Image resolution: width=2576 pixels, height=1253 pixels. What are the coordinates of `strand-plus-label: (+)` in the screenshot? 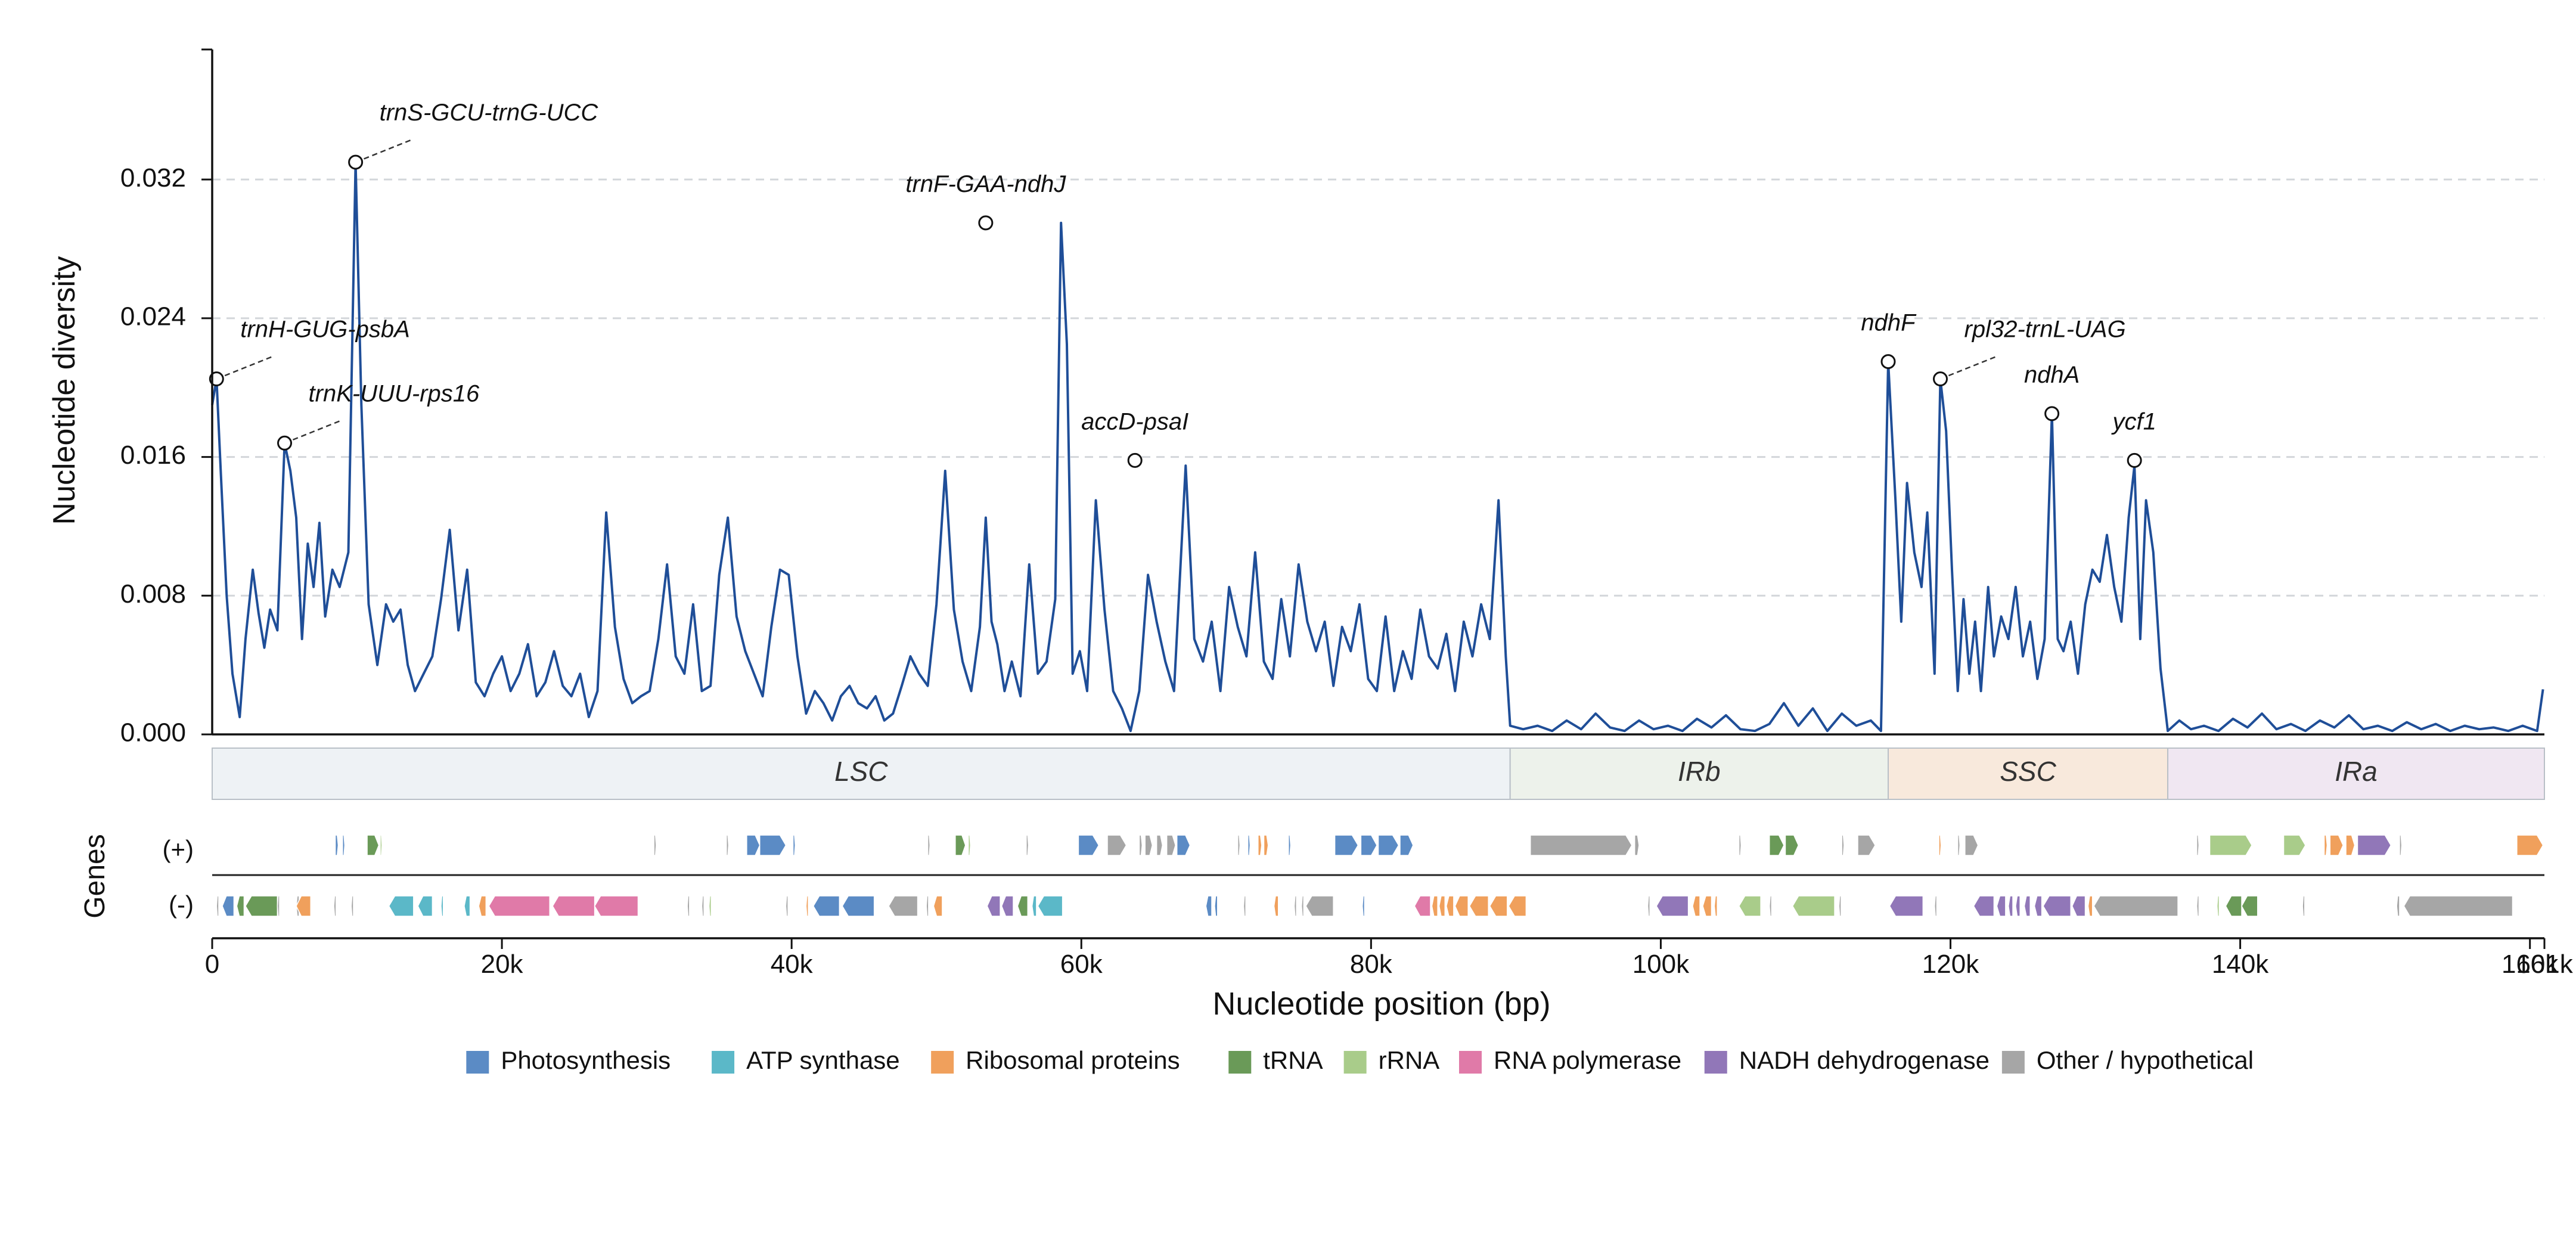 It's located at (178, 849).